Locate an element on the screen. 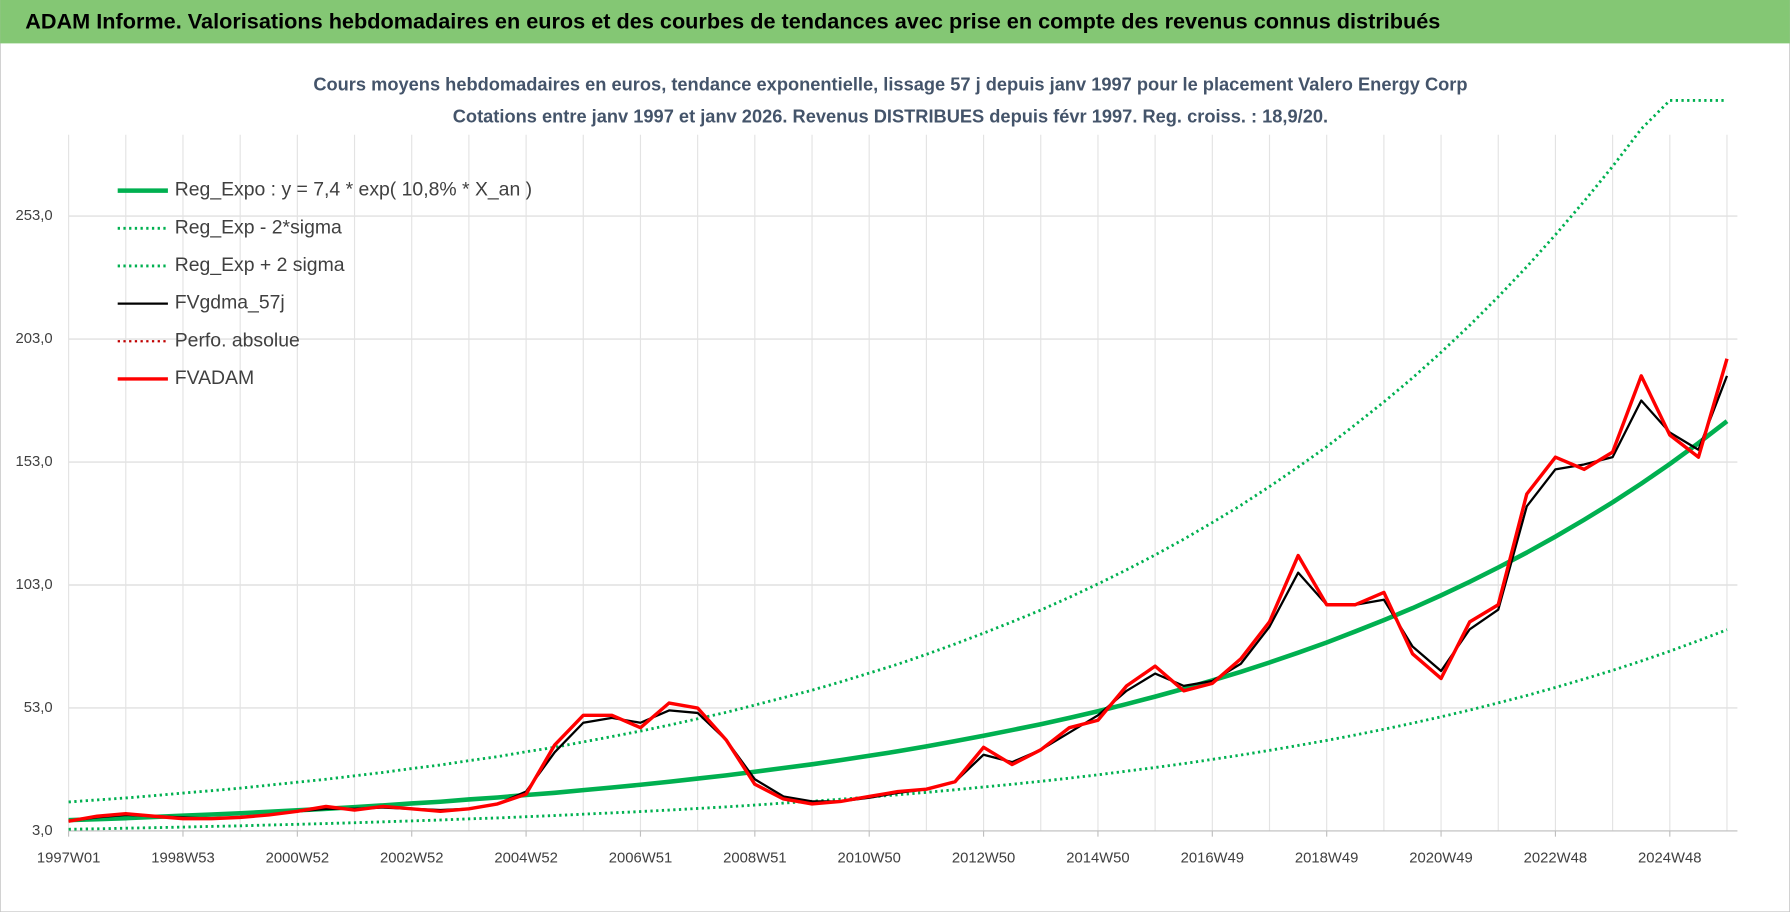 Image resolution: width=1790 pixels, height=912 pixels. x-tick-label: 2006W51 is located at coordinates (640, 858).